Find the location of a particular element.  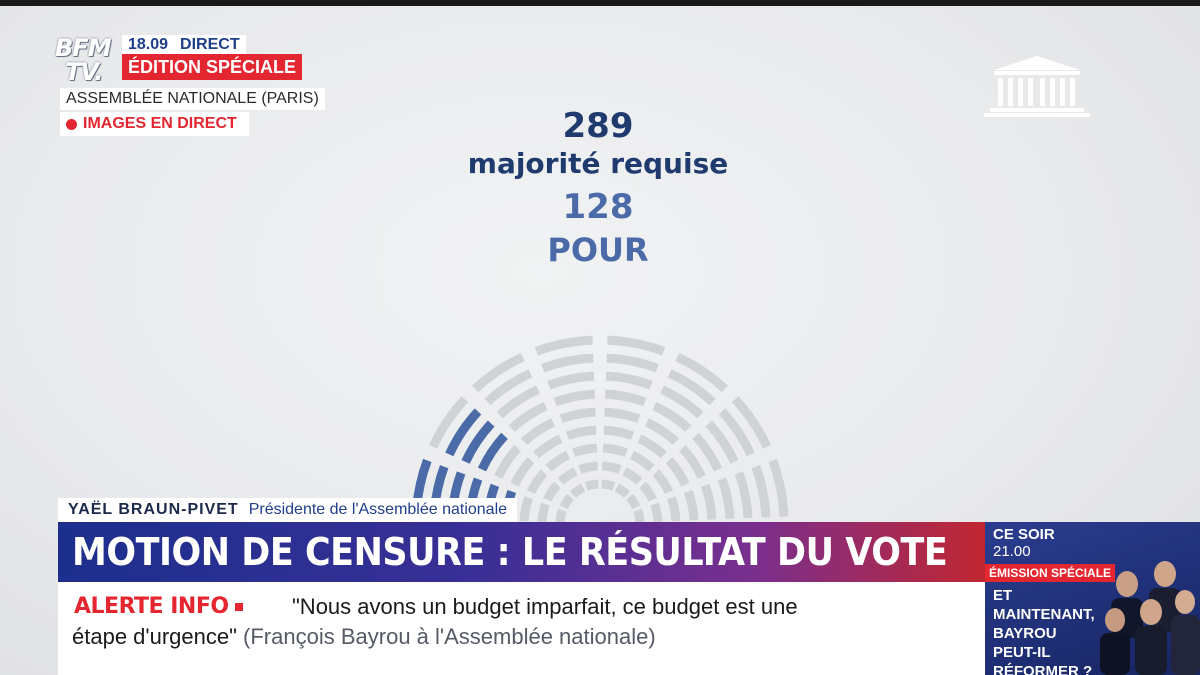

alert-square-icon is located at coordinates (238, 607).